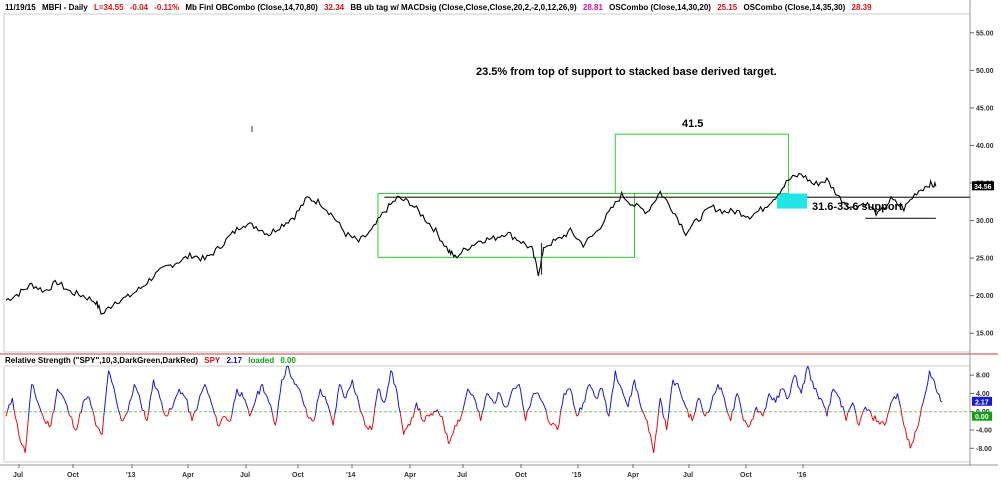 The image size is (1001, 483). I want to click on x-tick-label: Jul, so click(18, 475).